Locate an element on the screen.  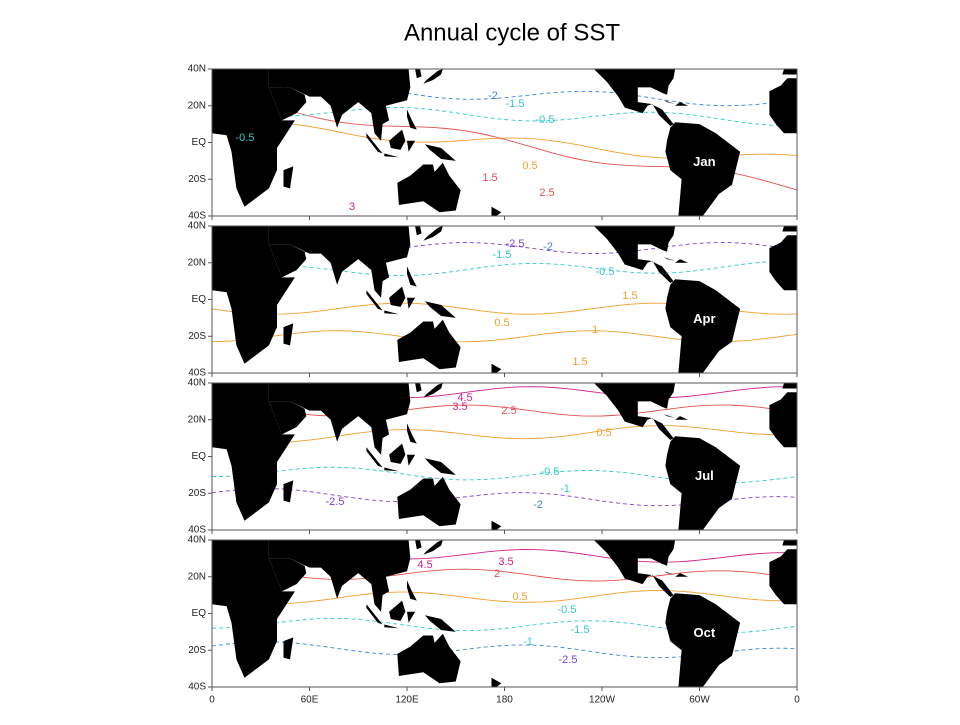
map-area: 4.5 3.52 0.5 -0.5 -1.5 -1 -2.5 is located at coordinates (504, 613).